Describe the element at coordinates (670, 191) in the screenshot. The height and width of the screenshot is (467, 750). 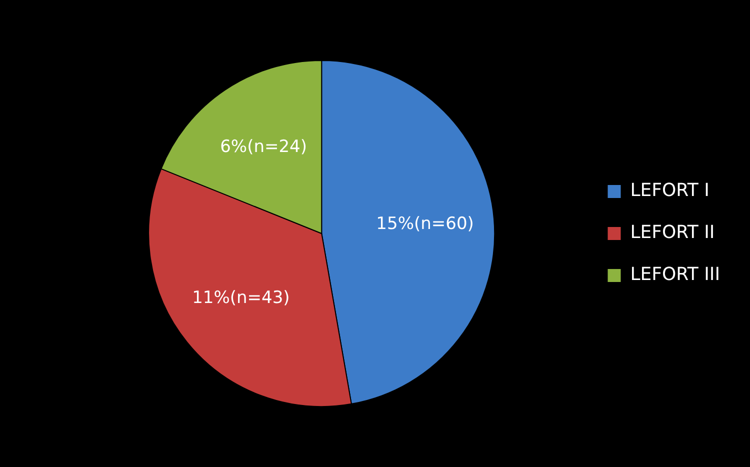
I see `legend-label: LEFORT I` at that location.